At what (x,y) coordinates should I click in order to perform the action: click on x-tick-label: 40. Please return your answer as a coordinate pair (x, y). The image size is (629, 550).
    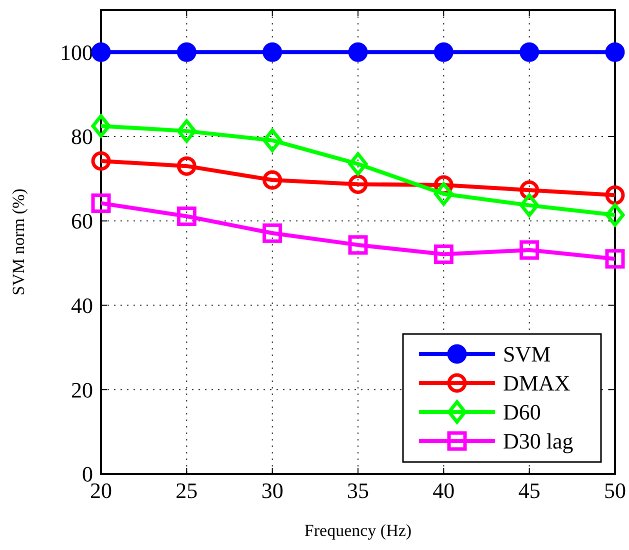
    Looking at the image, I should click on (443, 490).